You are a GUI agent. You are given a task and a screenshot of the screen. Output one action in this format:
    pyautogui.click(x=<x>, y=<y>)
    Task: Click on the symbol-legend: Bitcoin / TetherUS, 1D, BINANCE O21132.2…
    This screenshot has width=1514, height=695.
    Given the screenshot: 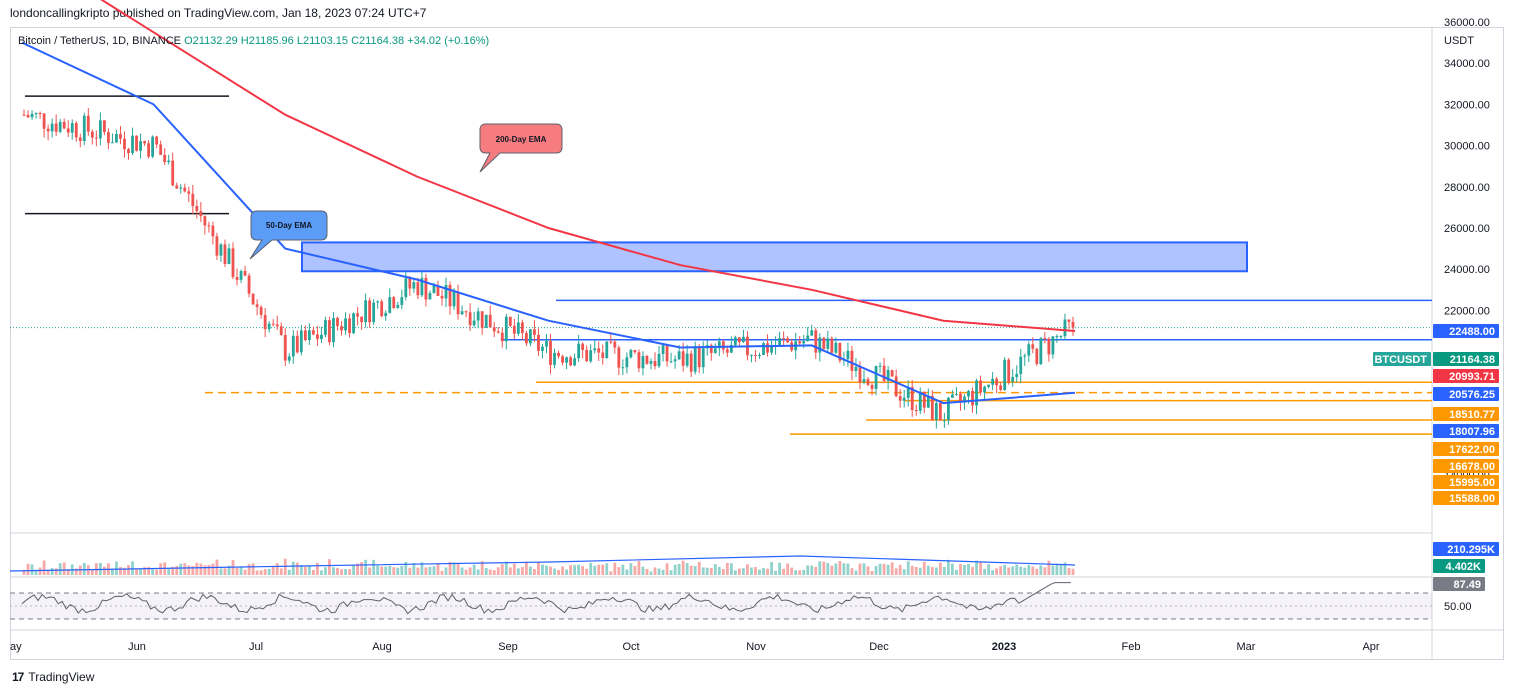 What is the action you would take?
    pyautogui.click(x=253, y=41)
    